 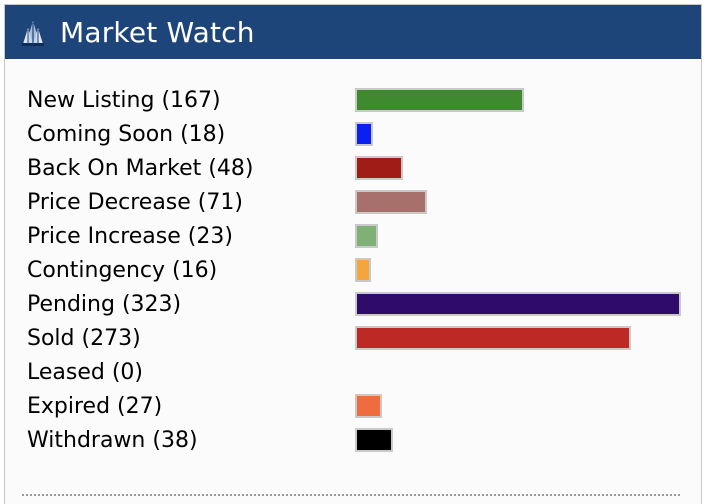 I want to click on status-link-withdrawn: Withdrawn (38), so click(x=112, y=440).